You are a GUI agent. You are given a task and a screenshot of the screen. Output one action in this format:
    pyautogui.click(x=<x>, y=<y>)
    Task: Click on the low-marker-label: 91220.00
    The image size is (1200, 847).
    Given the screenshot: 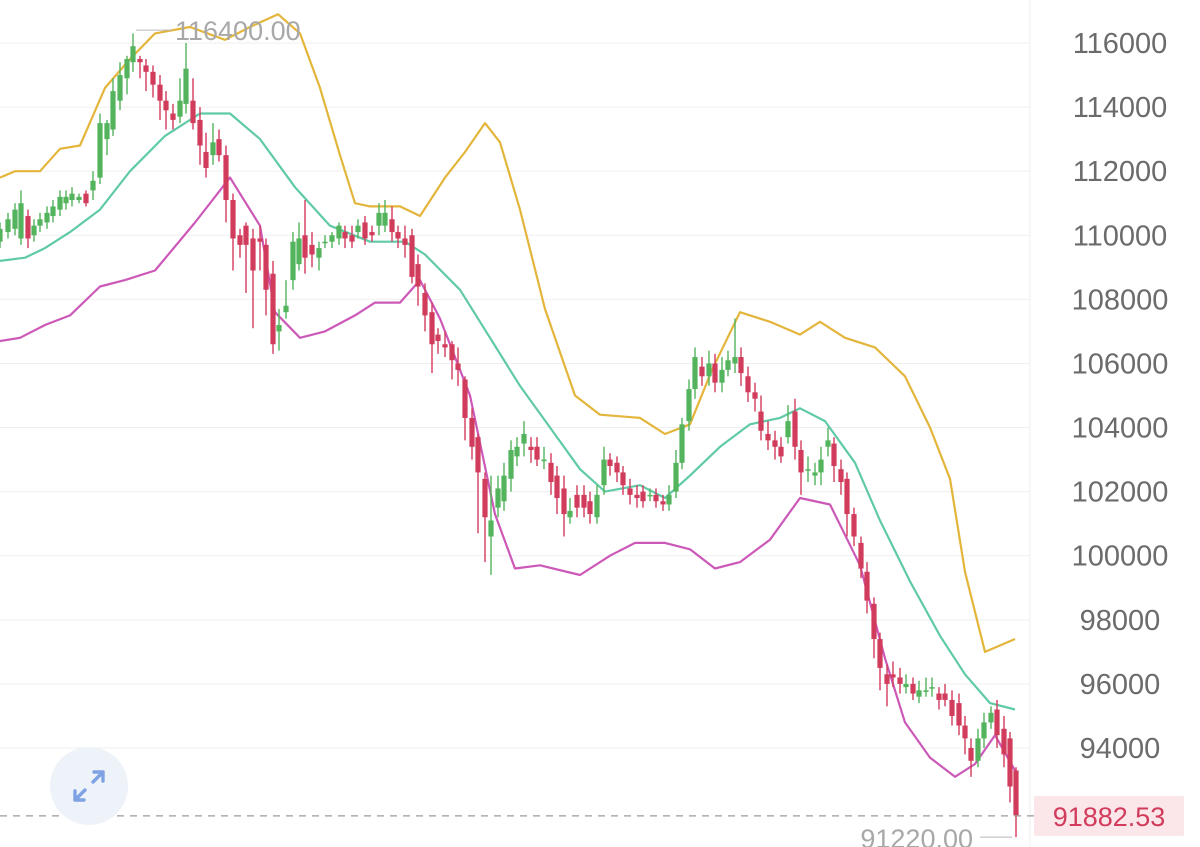 What is the action you would take?
    pyautogui.click(x=916, y=835)
    